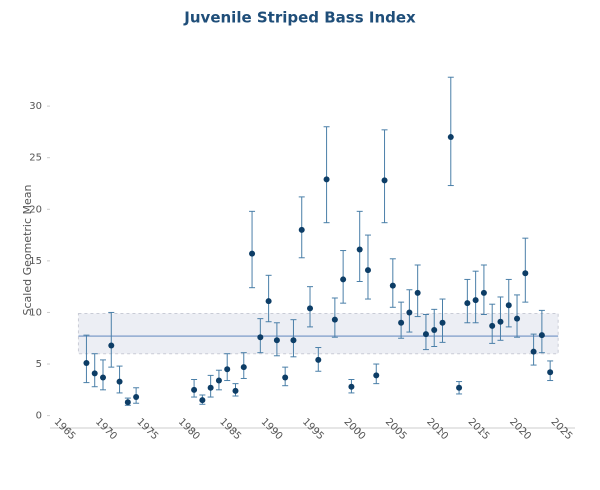  What do you see at coordinates (396, 429) in the screenshot?
I see `x-tick-label: 2005` at bounding box center [396, 429].